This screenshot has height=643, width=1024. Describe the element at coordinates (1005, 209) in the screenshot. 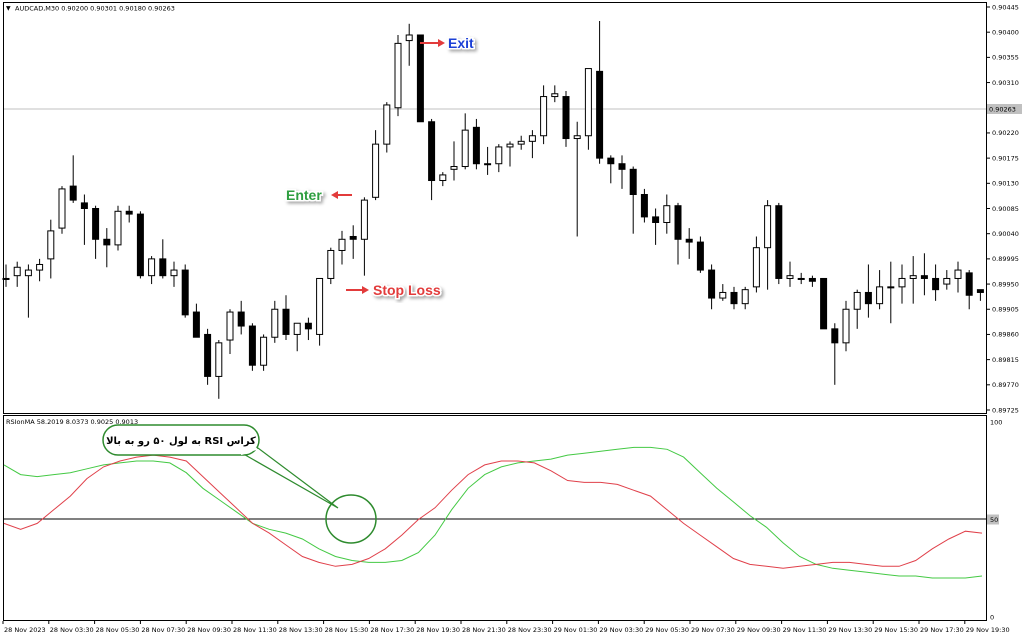

I see `price-tick-label: 0.90085` at that location.